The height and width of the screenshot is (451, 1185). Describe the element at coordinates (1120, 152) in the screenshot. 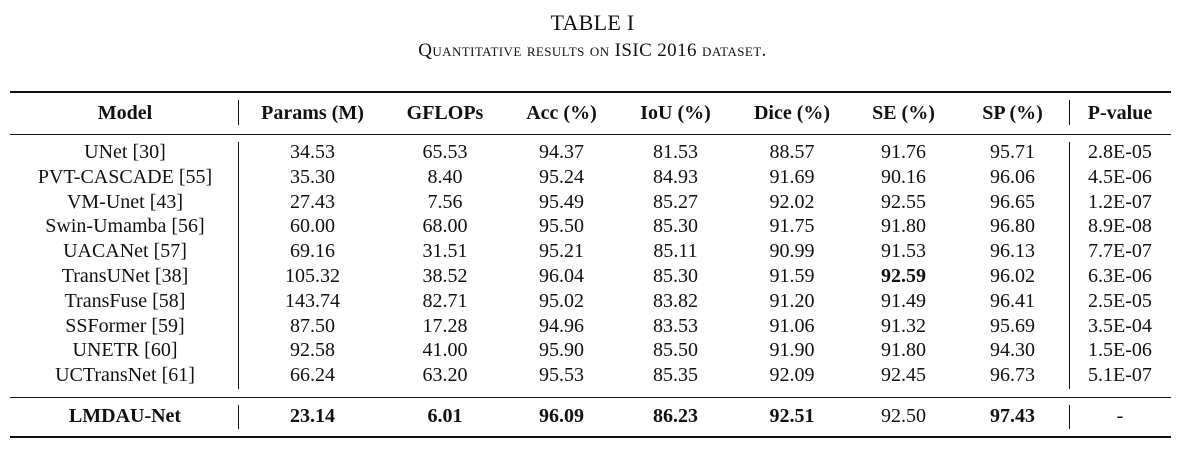

I see `cell-p-value: 2.8E-05` at that location.